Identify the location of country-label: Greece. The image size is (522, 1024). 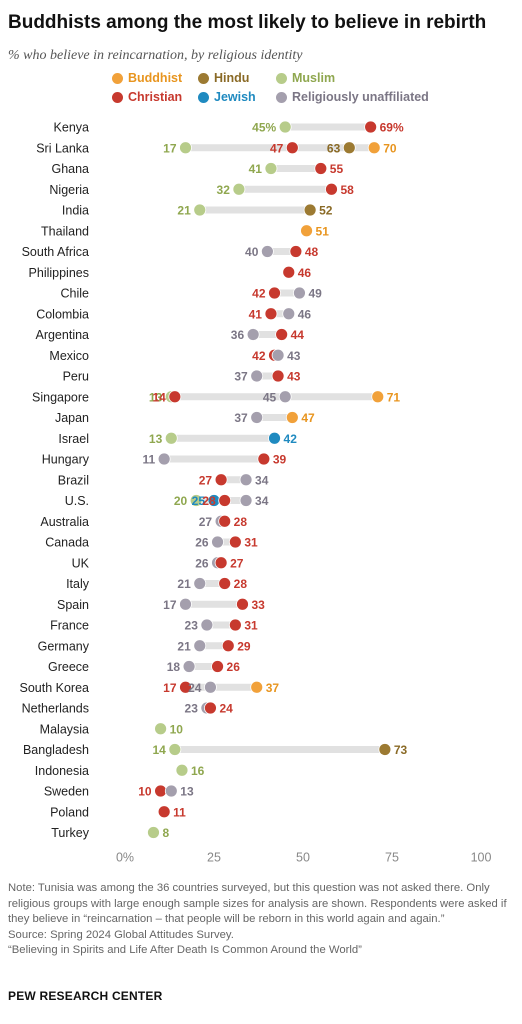
(68, 667).